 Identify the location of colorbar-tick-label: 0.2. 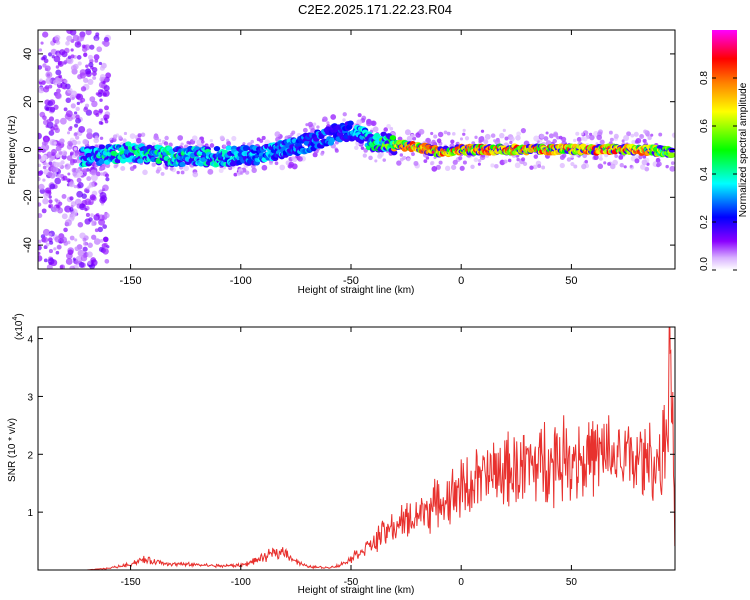
(704, 222).